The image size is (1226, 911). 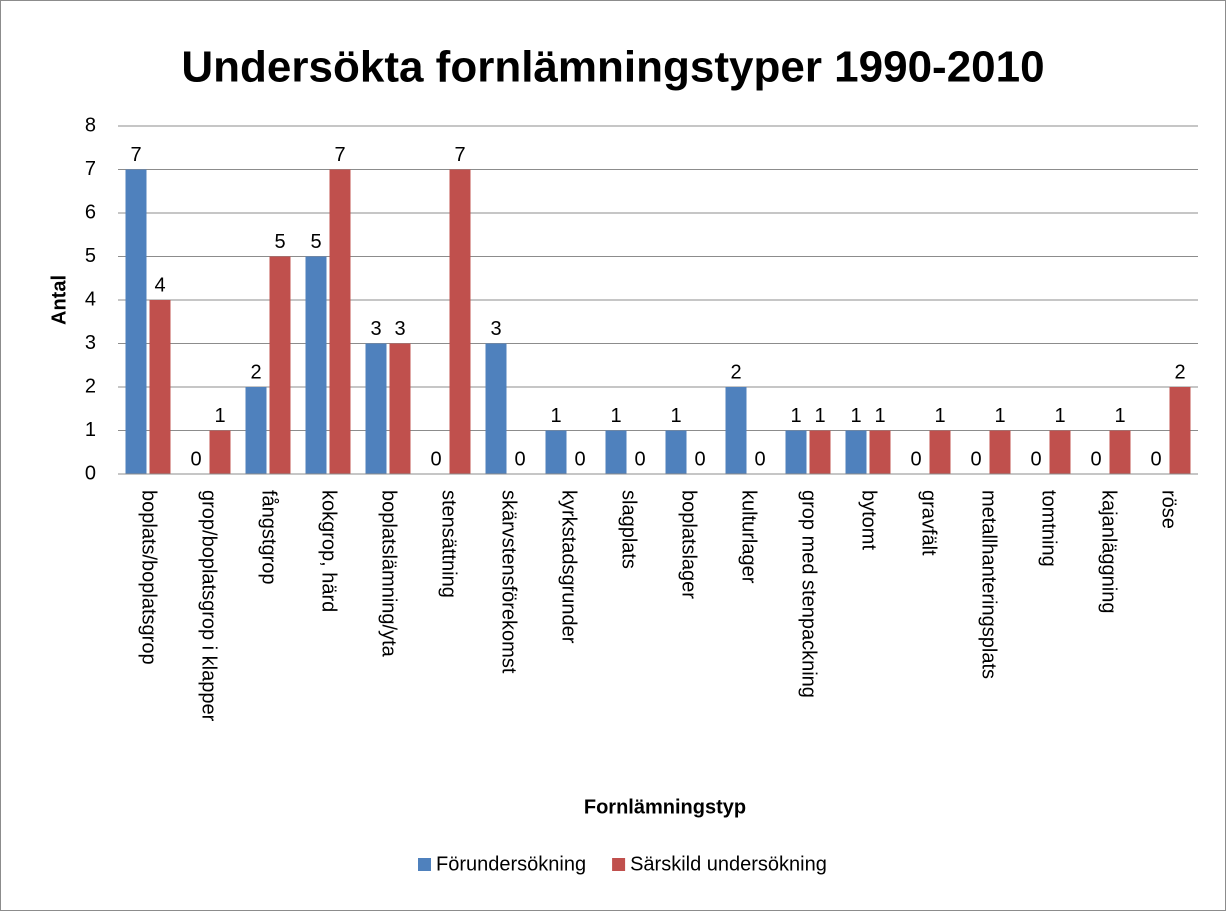 I want to click on y-tick-label: 5, so click(x=90, y=256).